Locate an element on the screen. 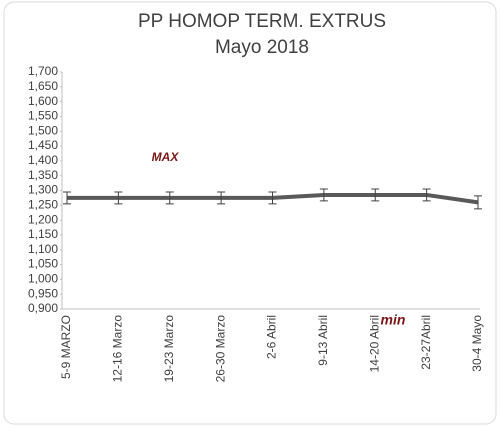 Image resolution: width=500 pixels, height=428 pixels. x-tick-label: 2-6 Abril is located at coordinates (272, 337).